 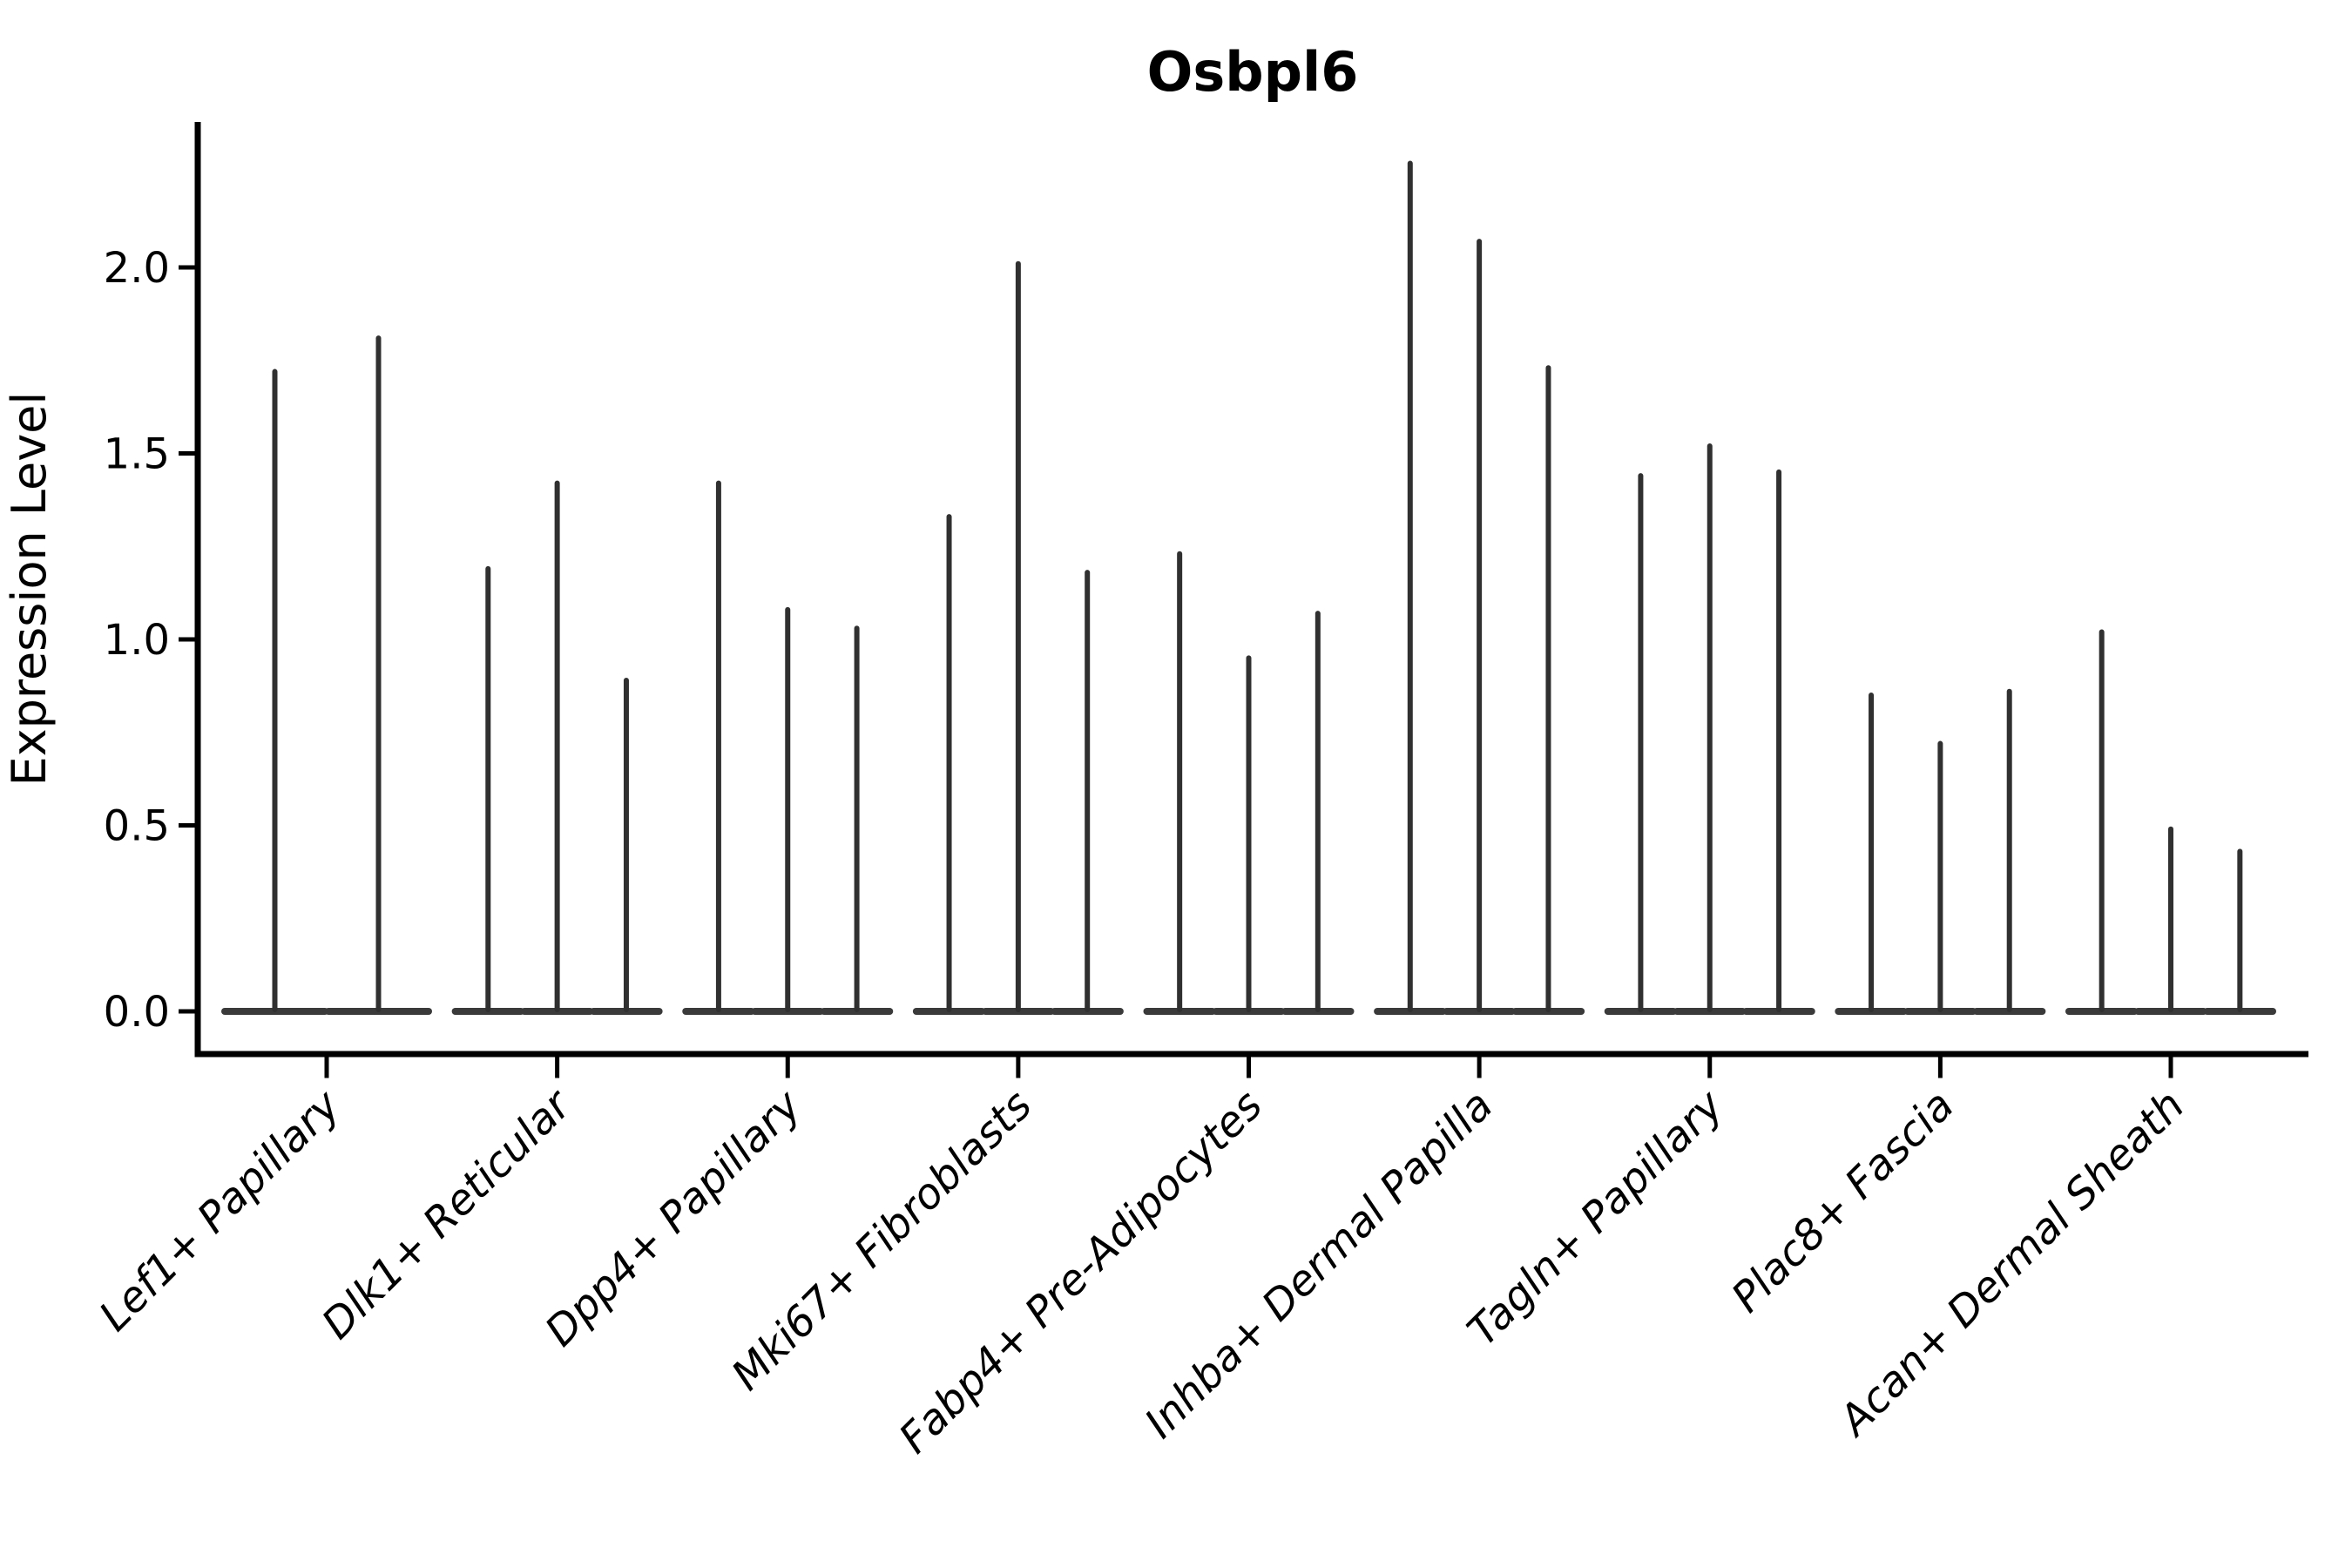 I want to click on y-tick-label: 0.0, so click(x=137, y=1013).